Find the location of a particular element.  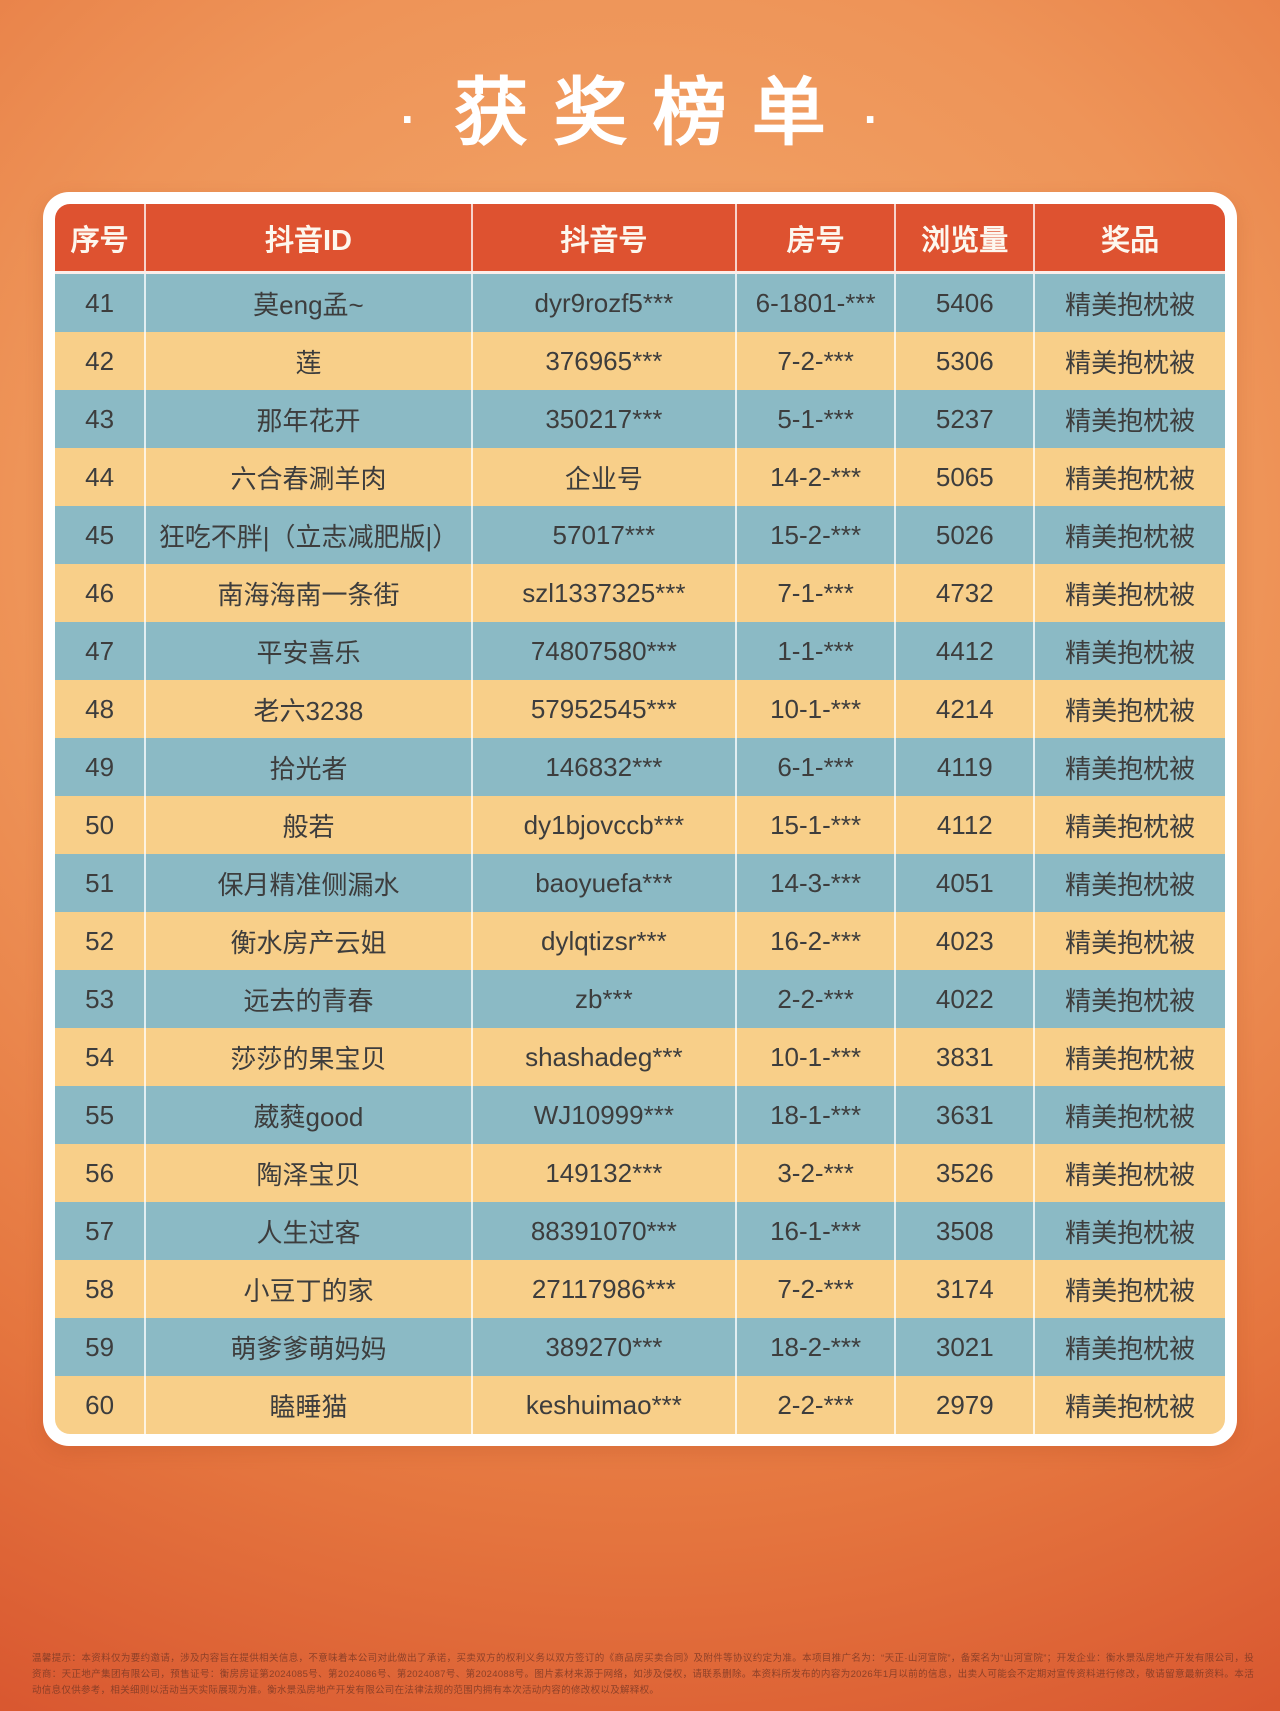

cell-douyin-id: 远去的青春 is located at coordinates (309, 999).